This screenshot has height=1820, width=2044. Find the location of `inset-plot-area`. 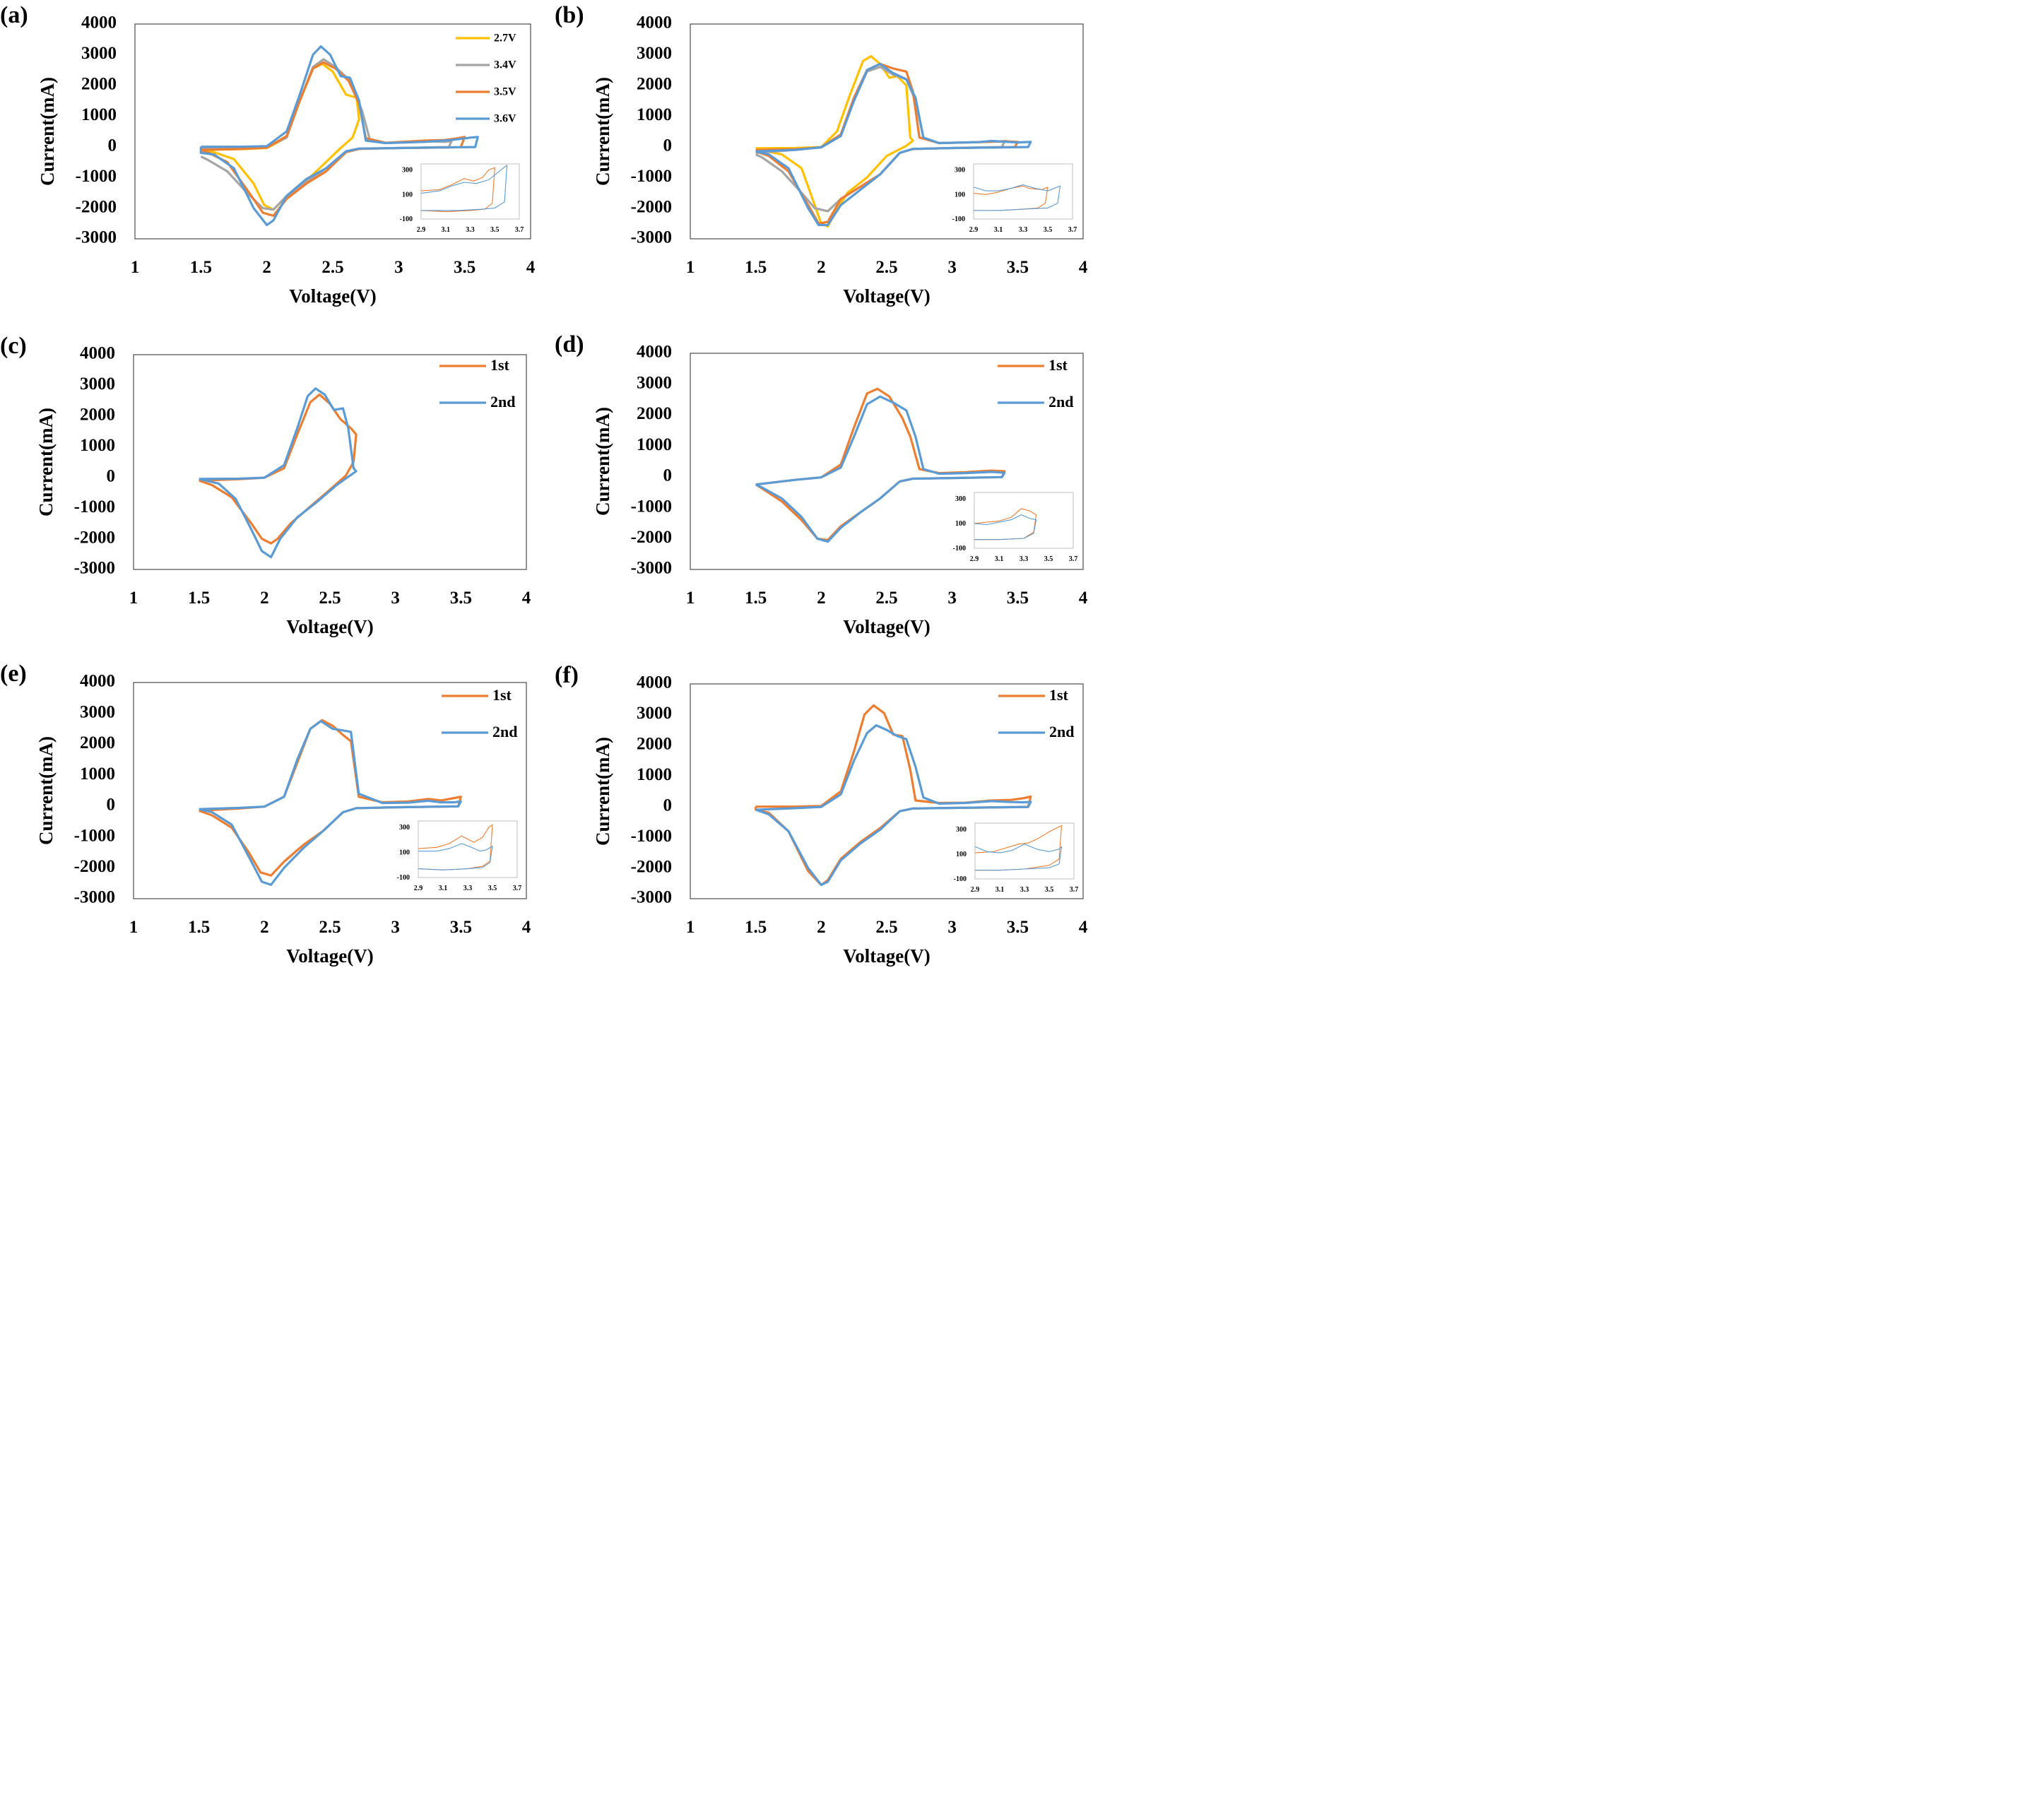

inset-plot-area is located at coordinates (1024, 851).